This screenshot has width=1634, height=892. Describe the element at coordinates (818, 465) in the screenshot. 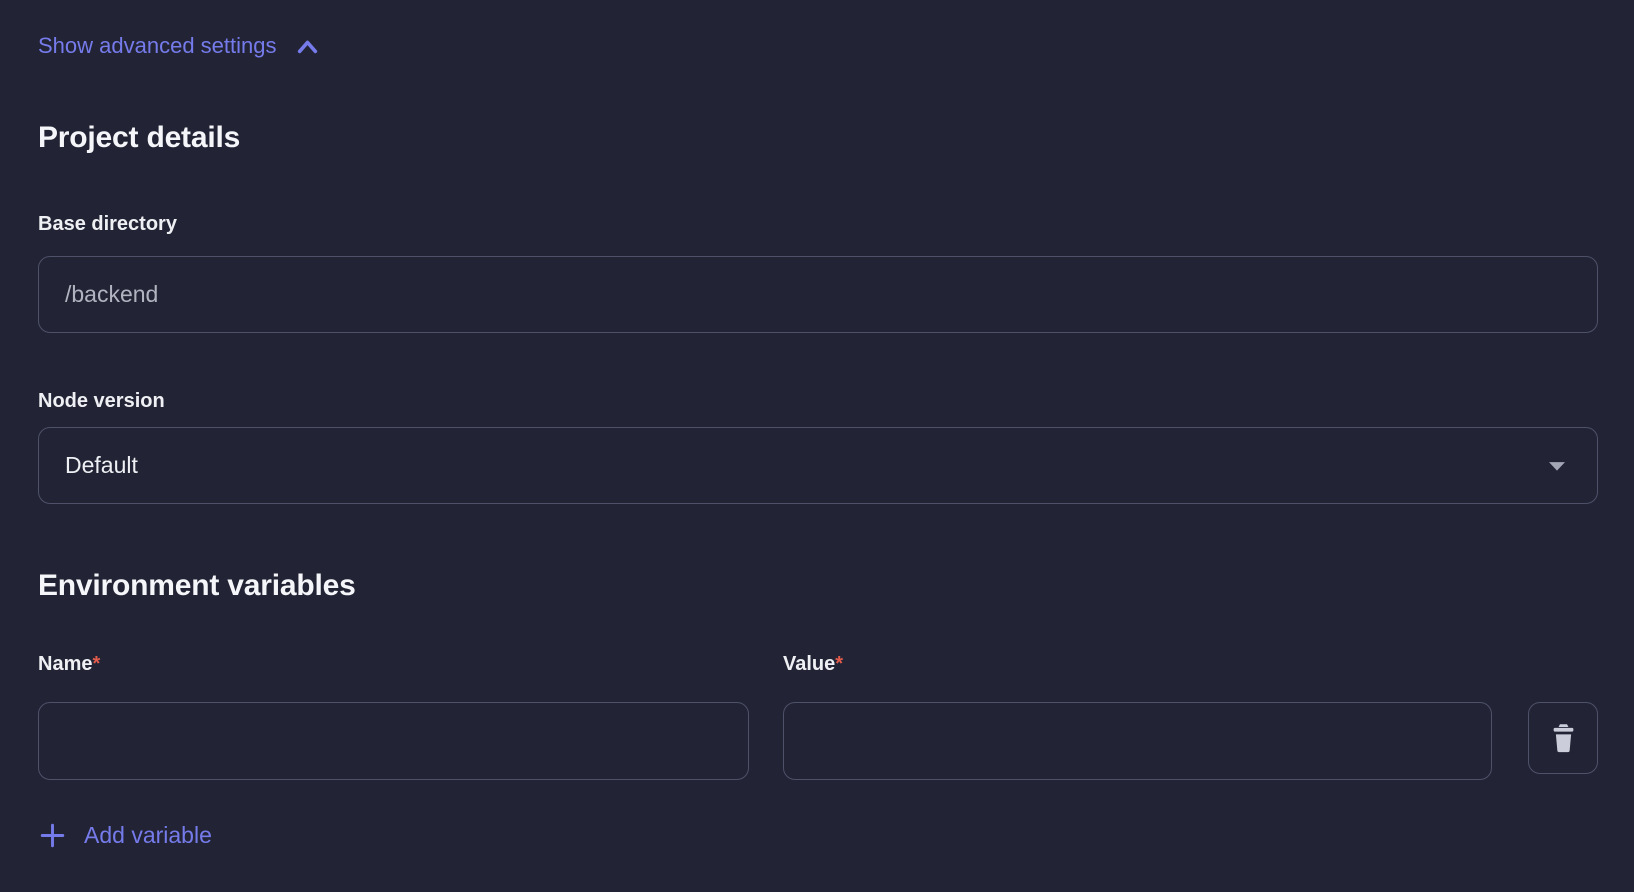

I see `node-version-select: Default` at that location.